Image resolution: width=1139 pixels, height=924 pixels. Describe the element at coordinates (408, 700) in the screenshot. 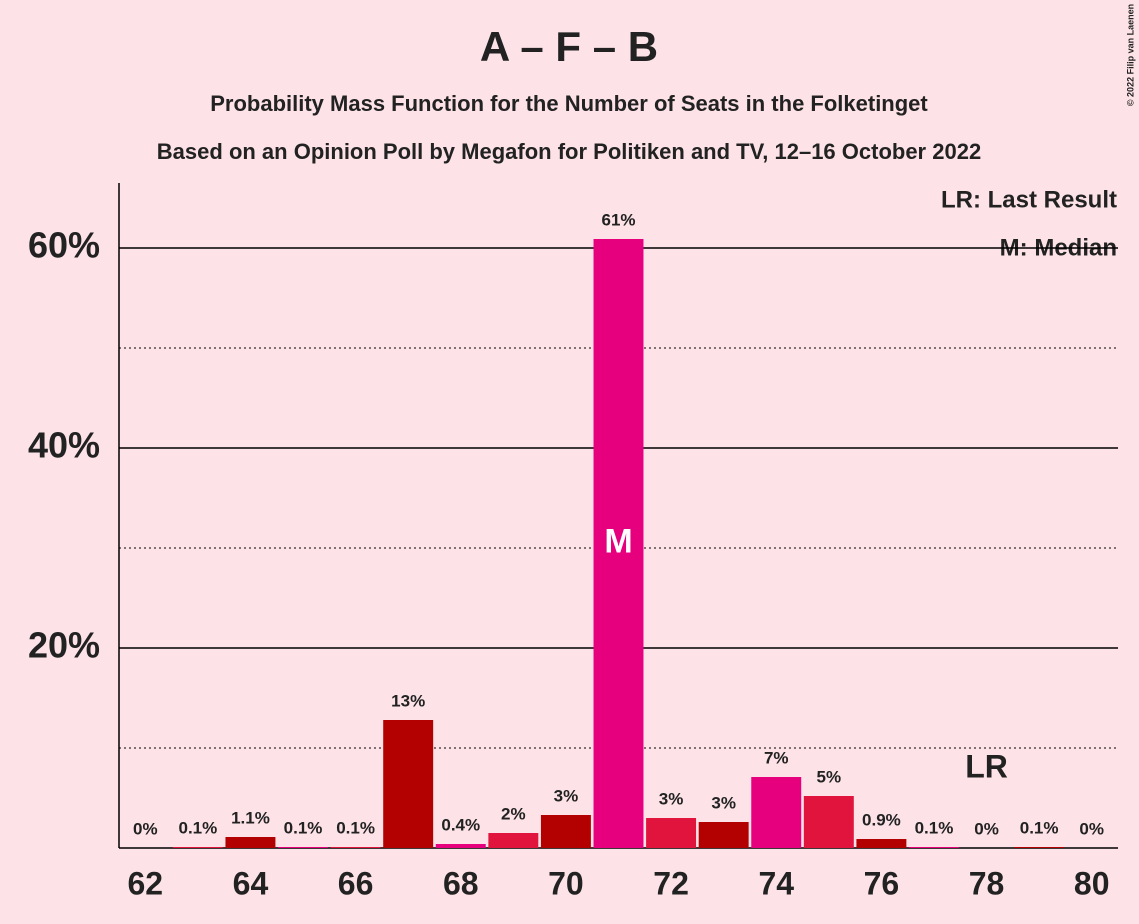

I see `data-label: 13%` at that location.